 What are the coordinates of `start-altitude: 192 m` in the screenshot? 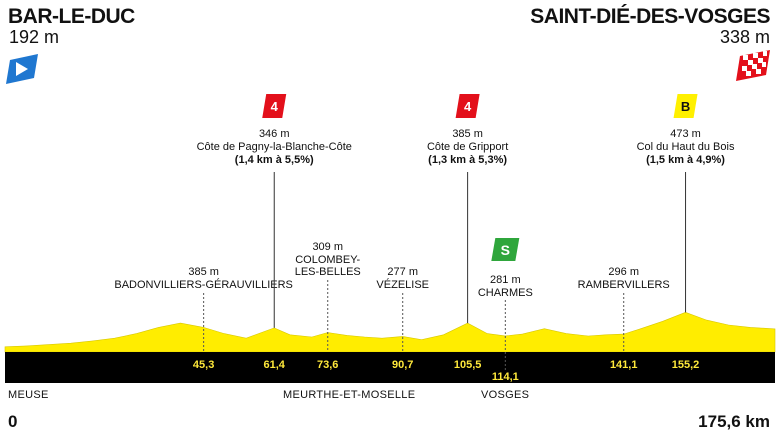 It's located at (34, 37).